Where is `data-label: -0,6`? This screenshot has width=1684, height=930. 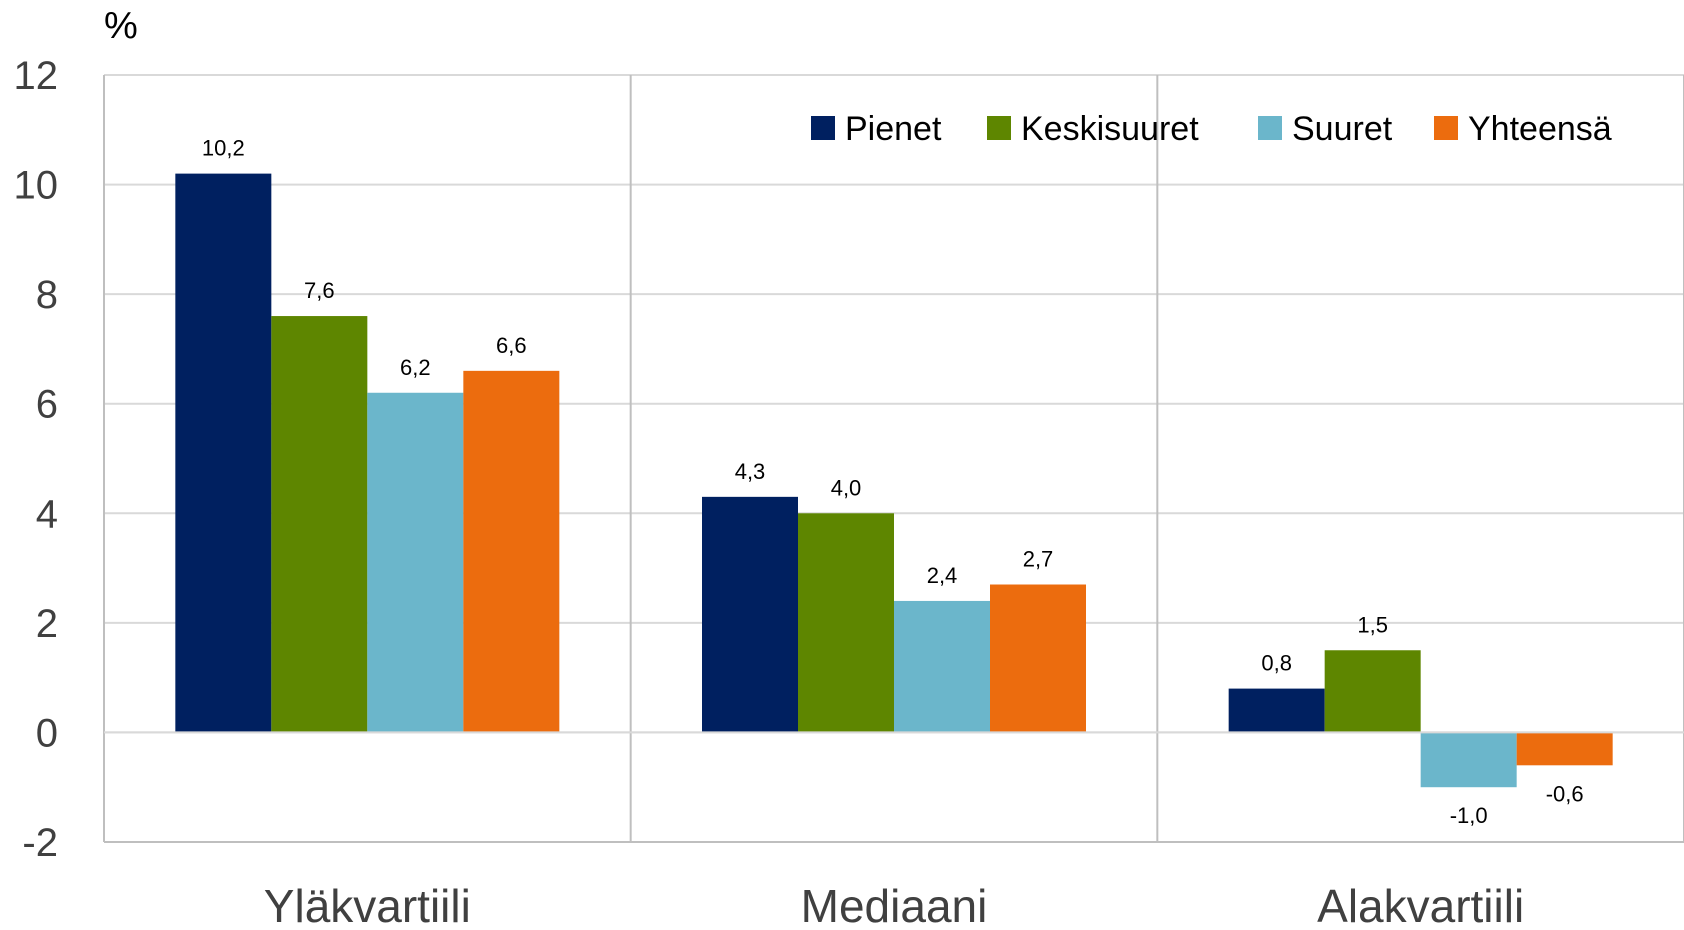 data-label: -0,6 is located at coordinates (1565, 793).